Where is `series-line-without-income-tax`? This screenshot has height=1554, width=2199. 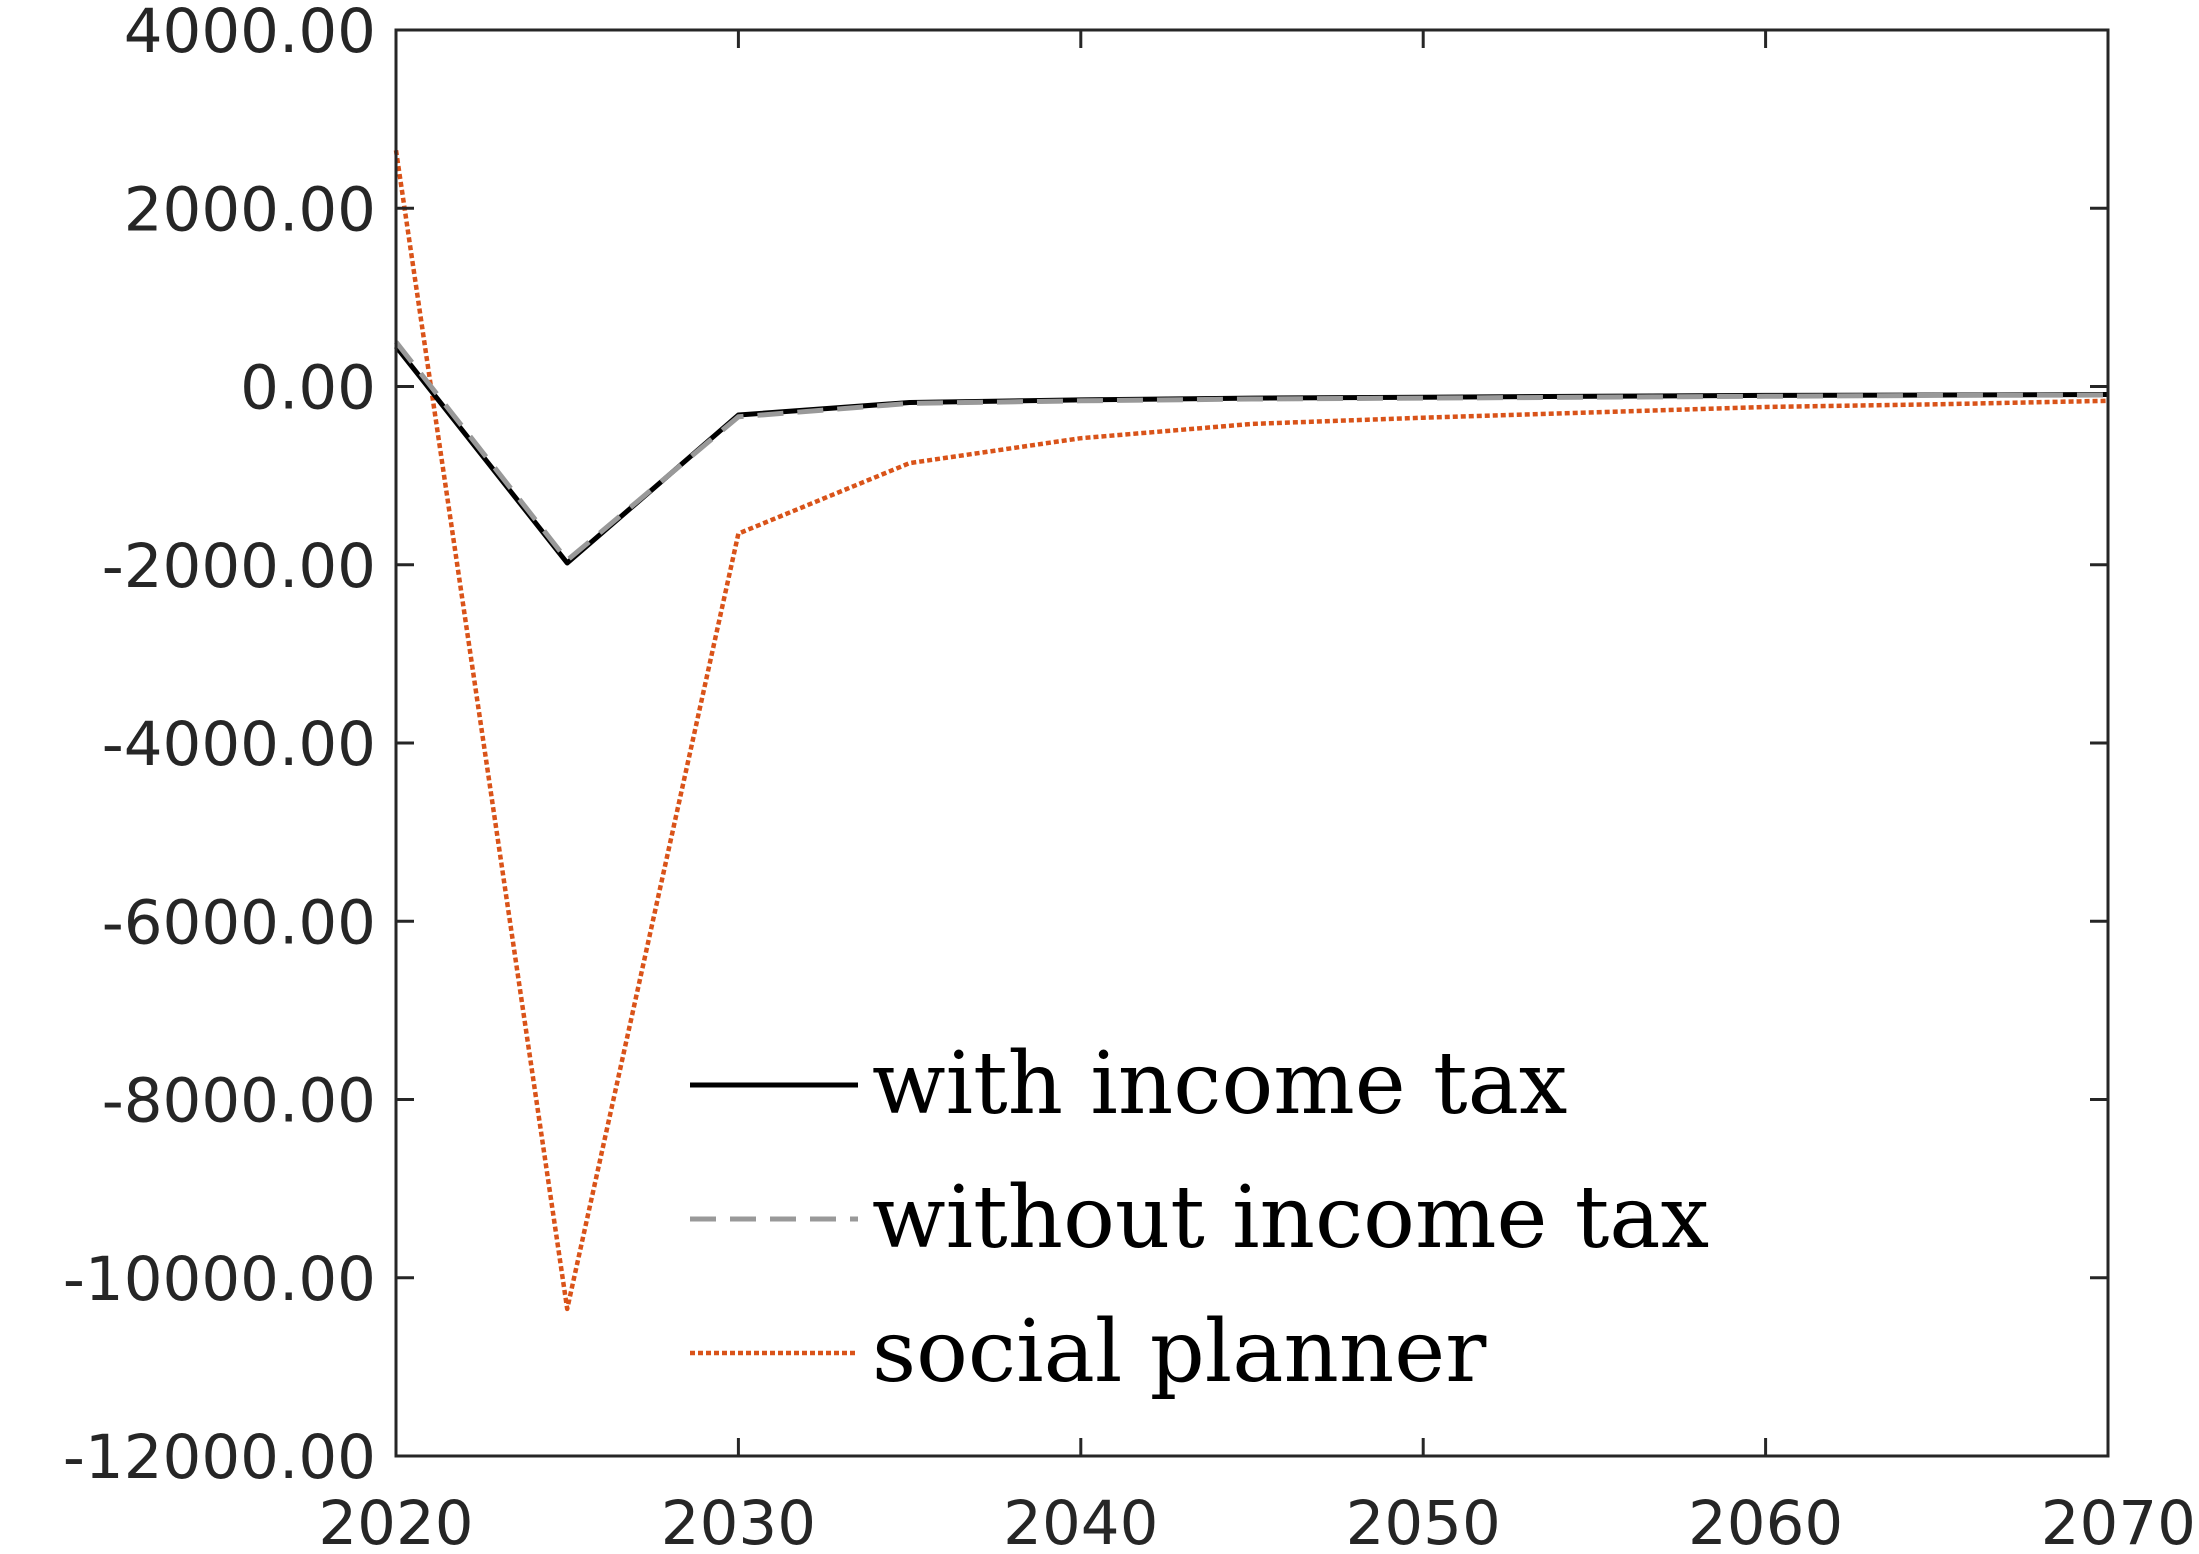 series-line-without-income-tax is located at coordinates (1251, 451).